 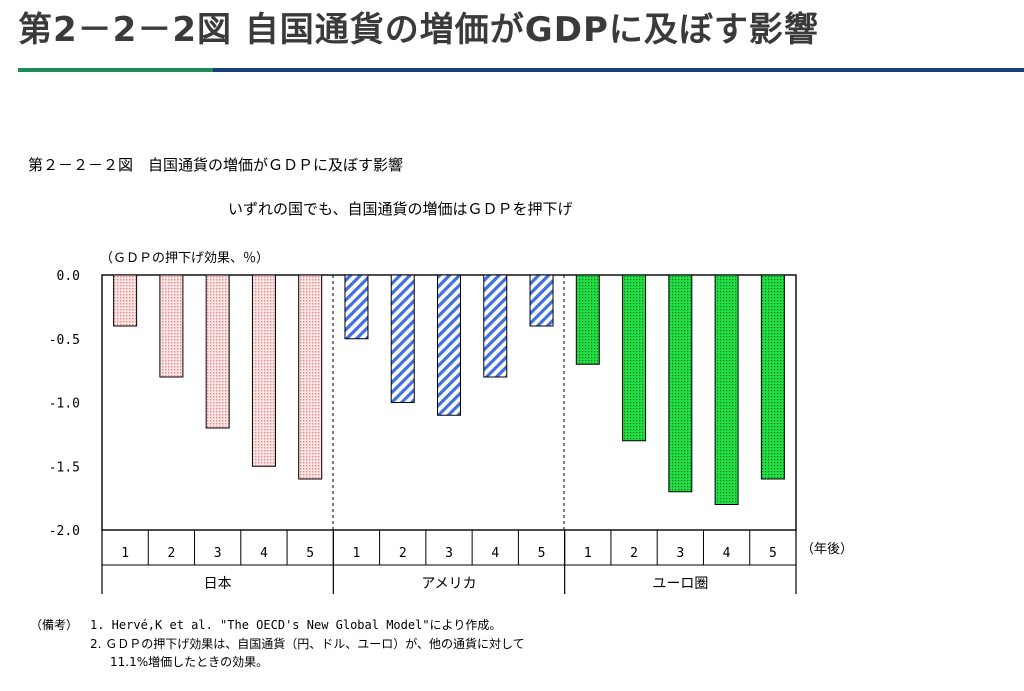 I want to click on title-rule-green, so click(x=115, y=70).